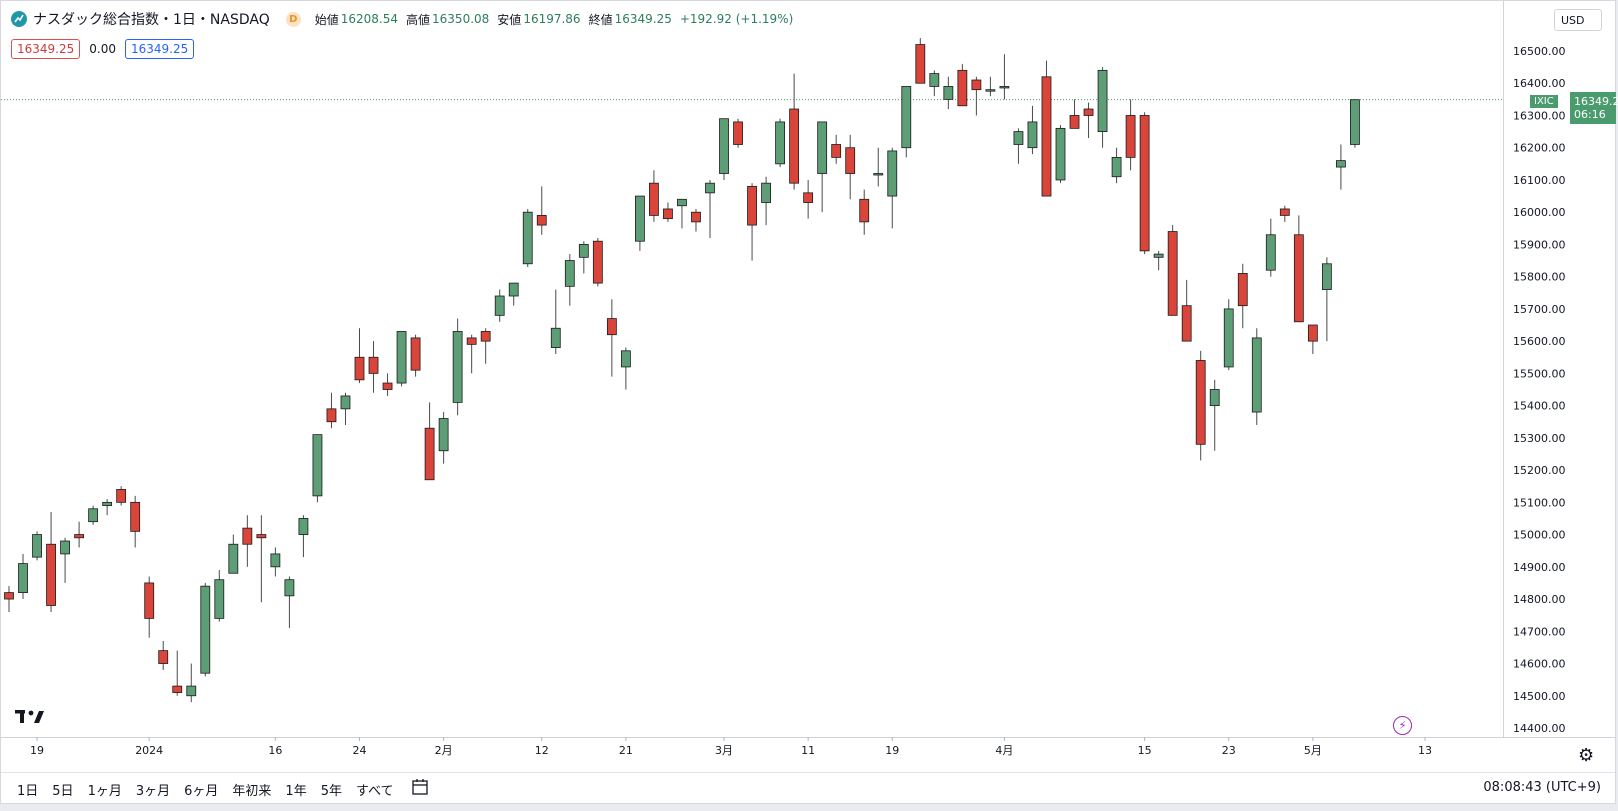 This screenshot has height=811, width=1618. Describe the element at coordinates (293, 19) in the screenshot. I see `delayed-data-badge: D` at that location.